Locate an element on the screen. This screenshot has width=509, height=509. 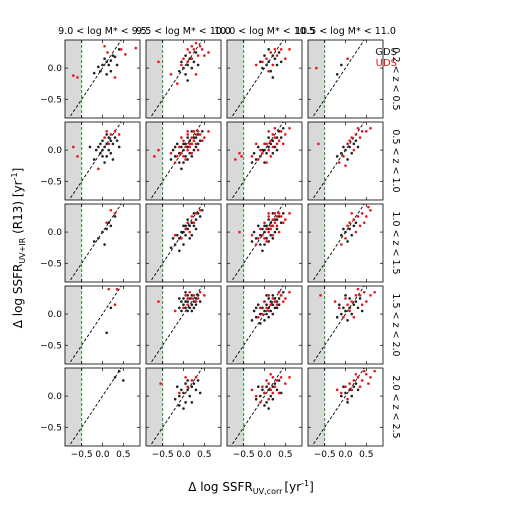
y-tick-label: 0.0 is located at coordinates (55, 69).